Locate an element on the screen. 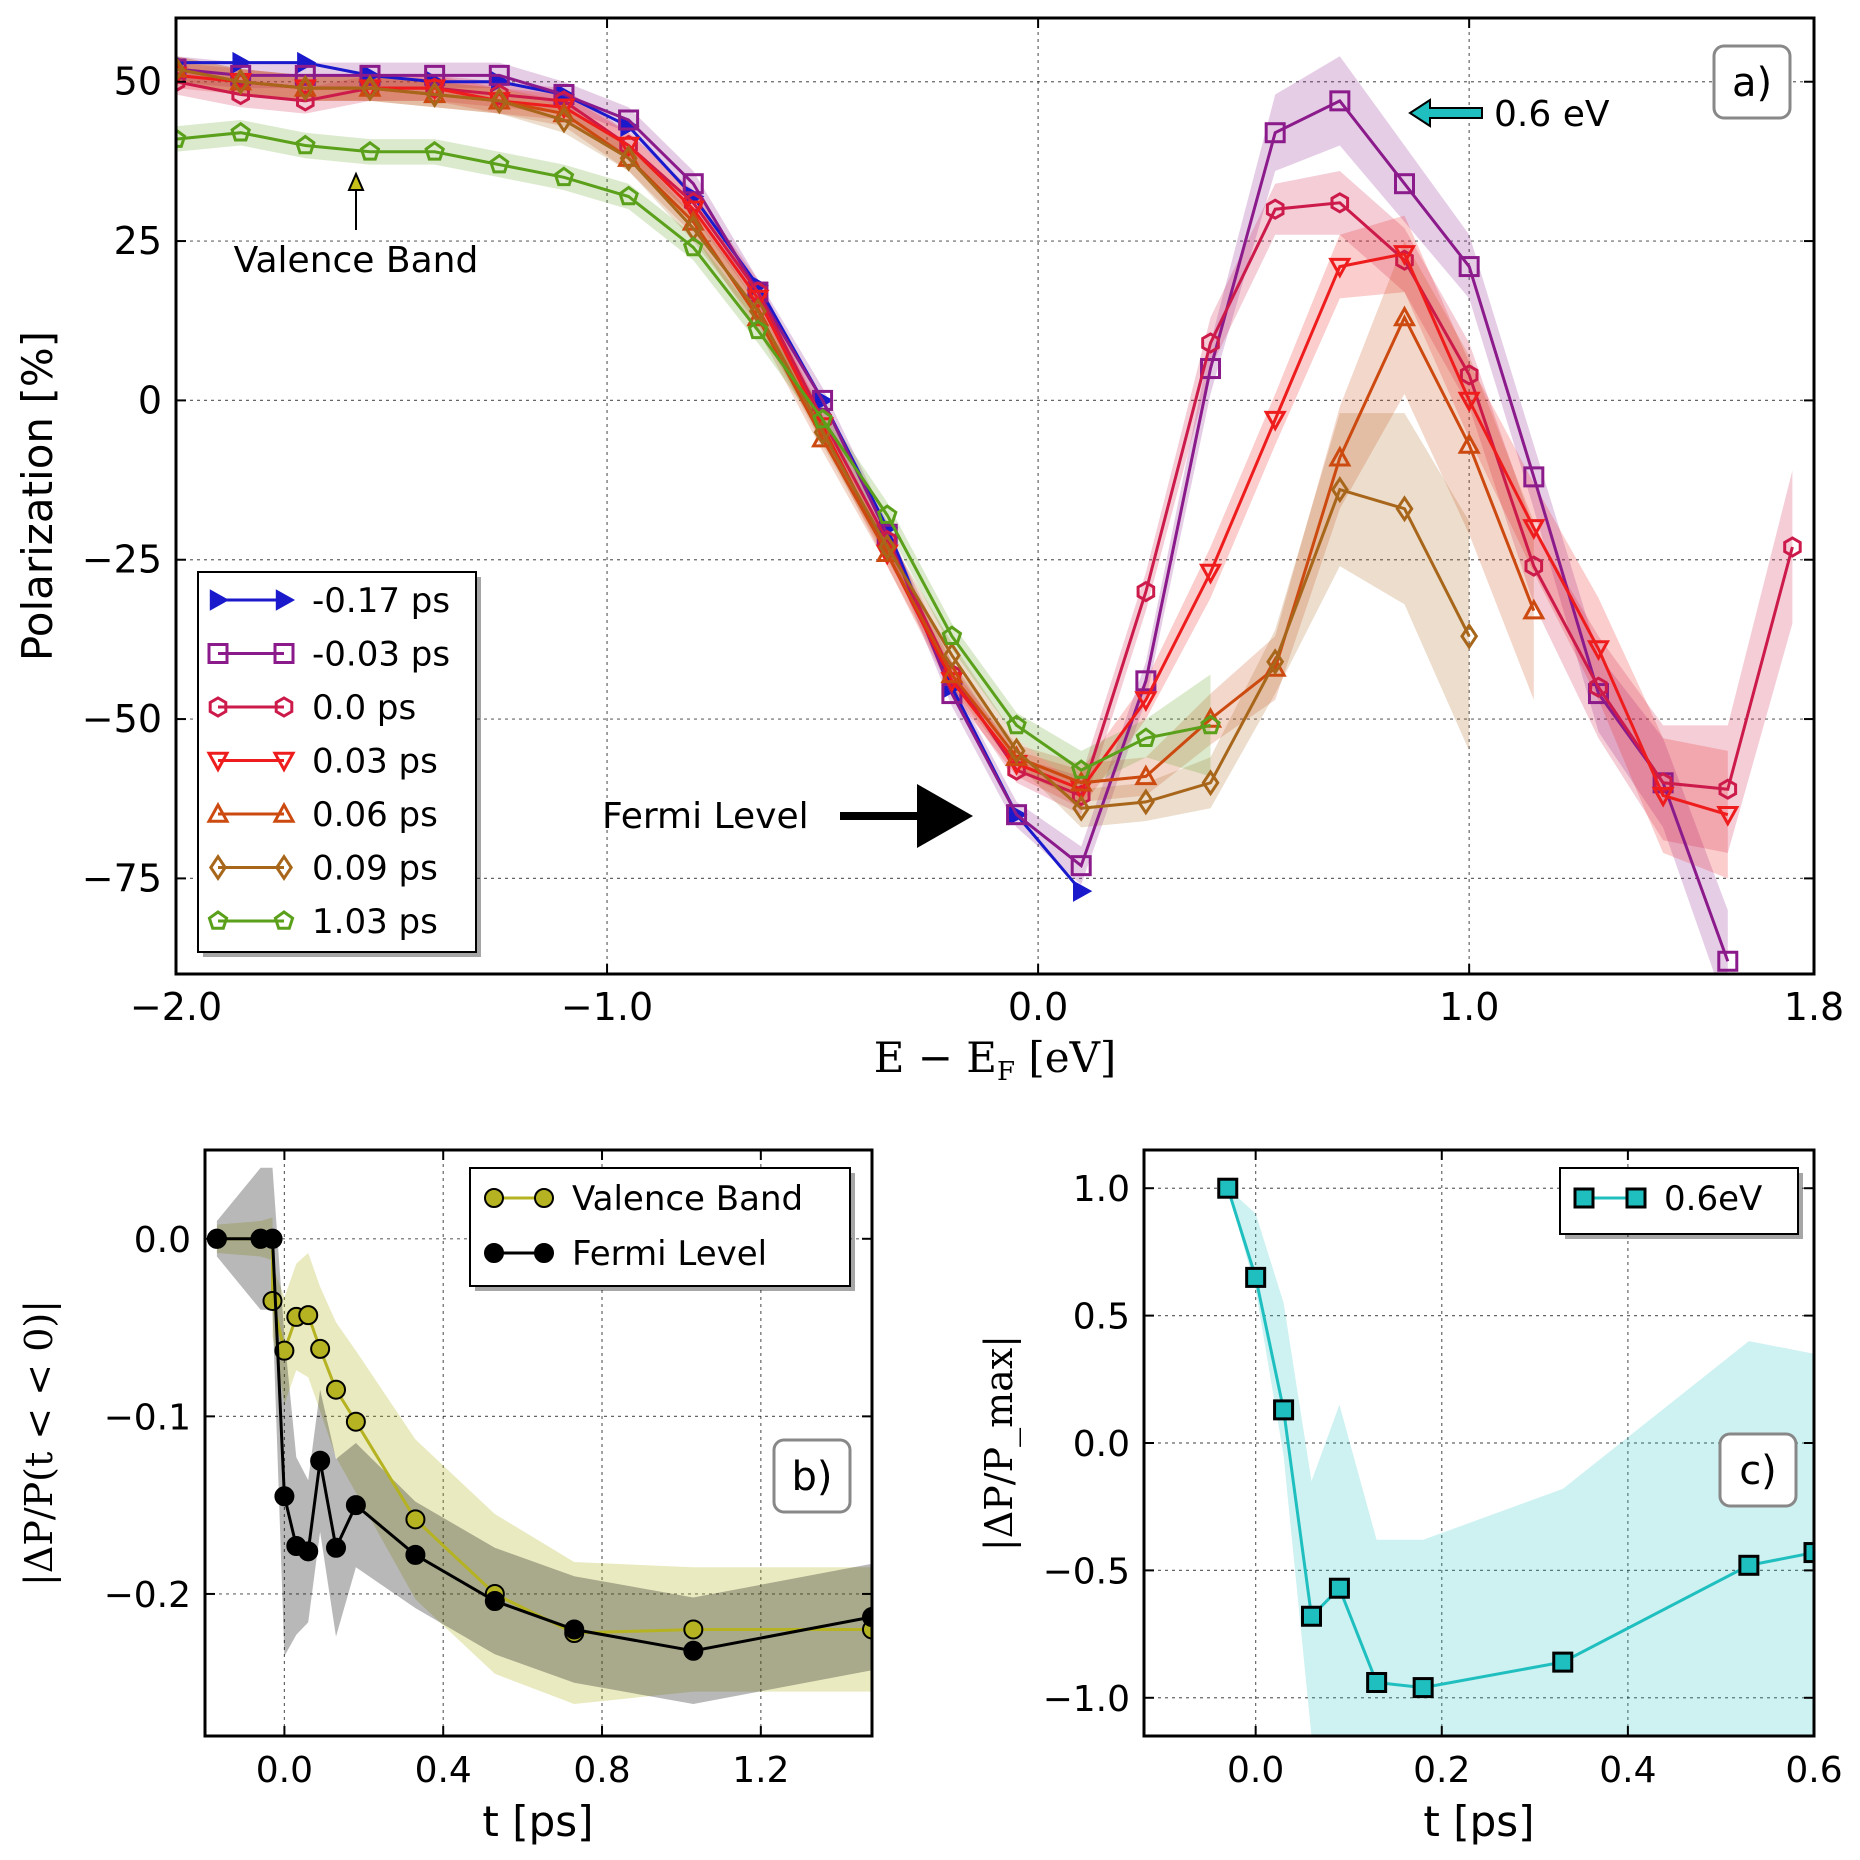 The image size is (1860, 1860). y-tick-label: −0.2 is located at coordinates (147, 1595).